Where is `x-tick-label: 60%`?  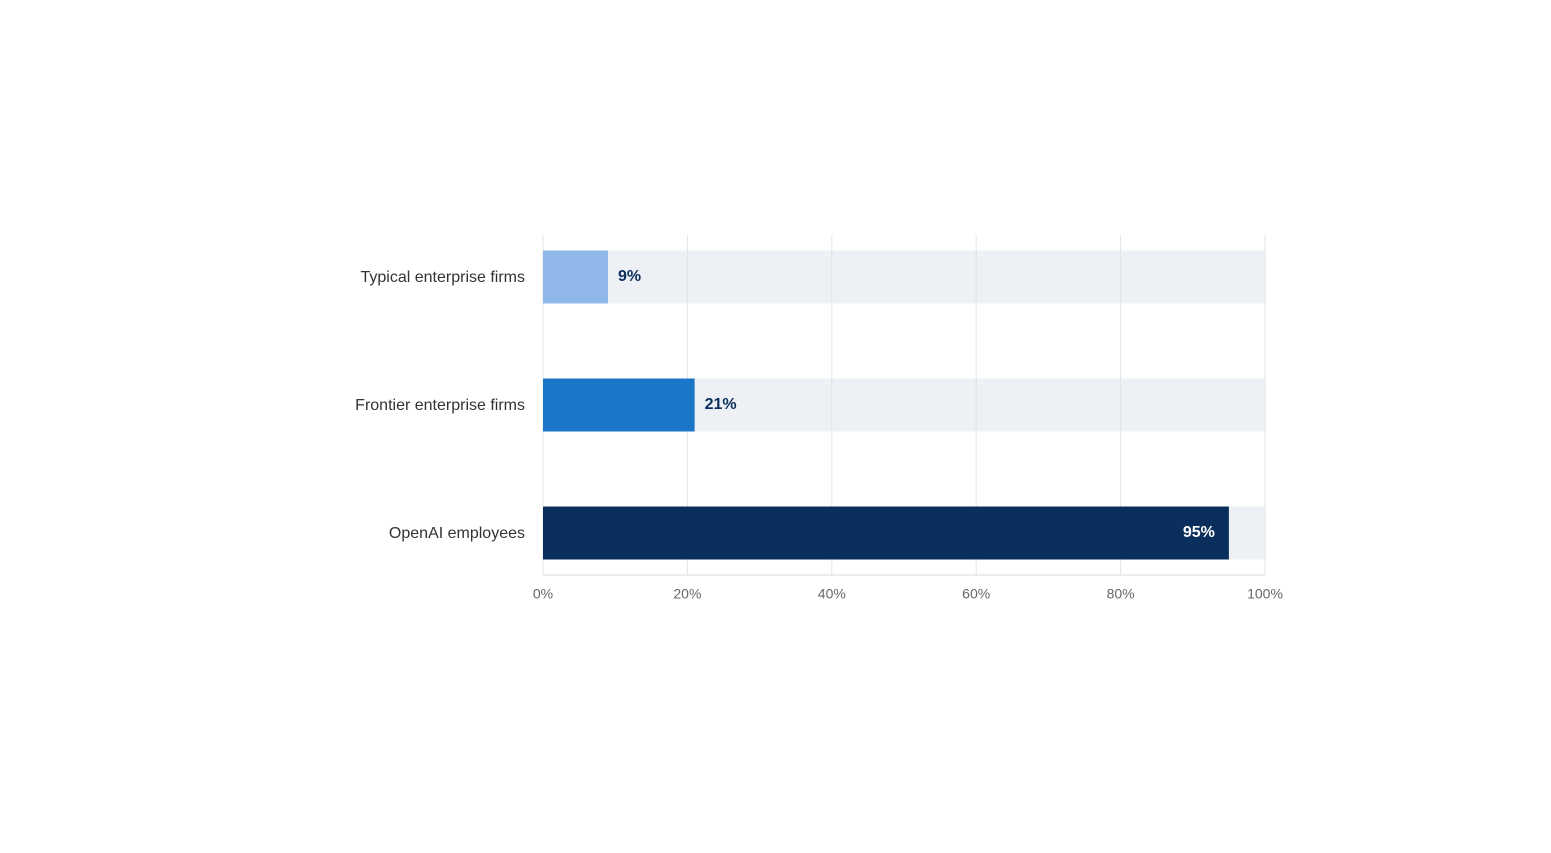 x-tick-label: 60% is located at coordinates (976, 594).